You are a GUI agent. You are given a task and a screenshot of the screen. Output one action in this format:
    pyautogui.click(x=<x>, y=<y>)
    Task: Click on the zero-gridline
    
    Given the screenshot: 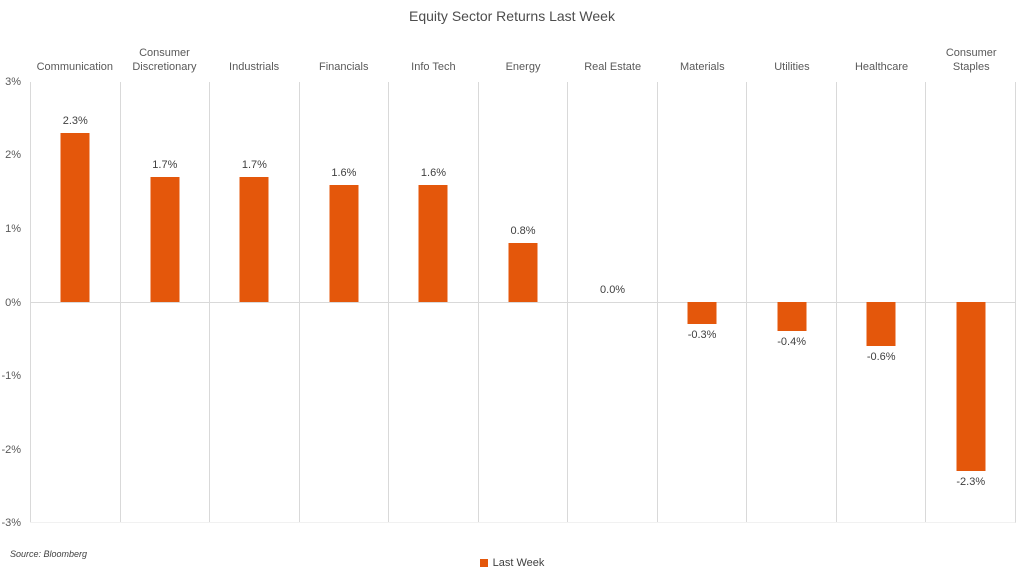 What is the action you would take?
    pyautogui.click(x=522, y=302)
    